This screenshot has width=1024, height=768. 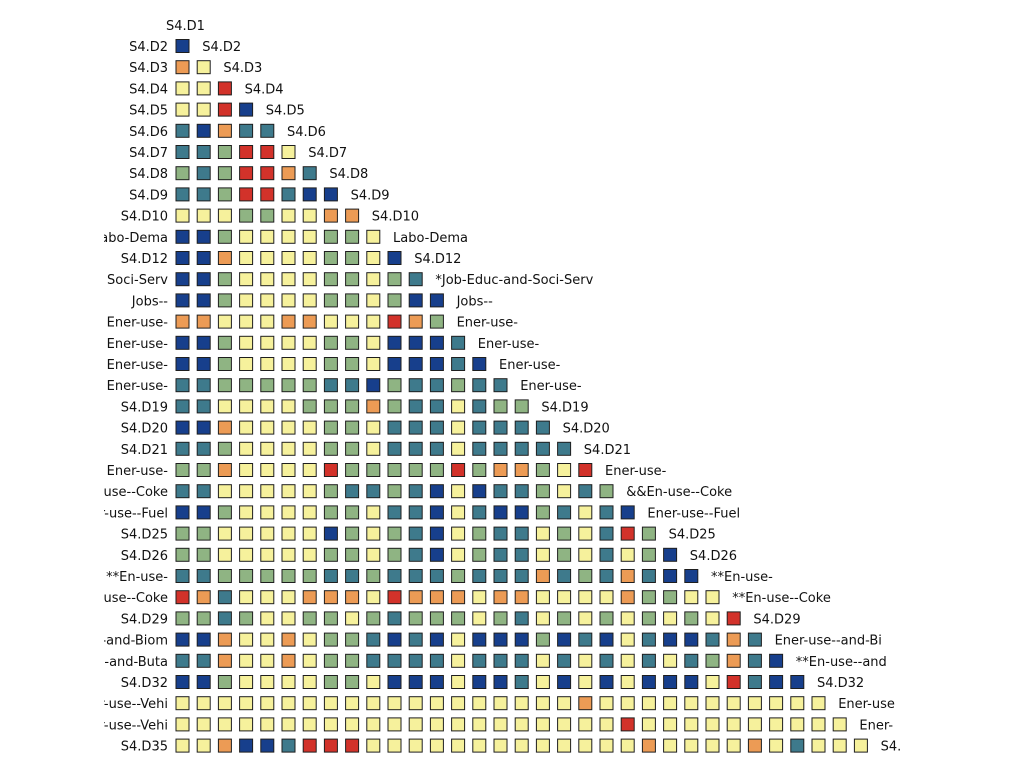 I want to click on diagonal-label: S4.D3, so click(x=242, y=68).